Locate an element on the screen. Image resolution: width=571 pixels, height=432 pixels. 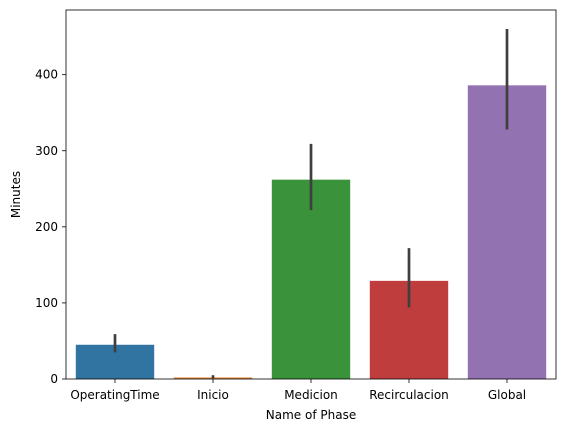
bar-inicio is located at coordinates (213, 378).